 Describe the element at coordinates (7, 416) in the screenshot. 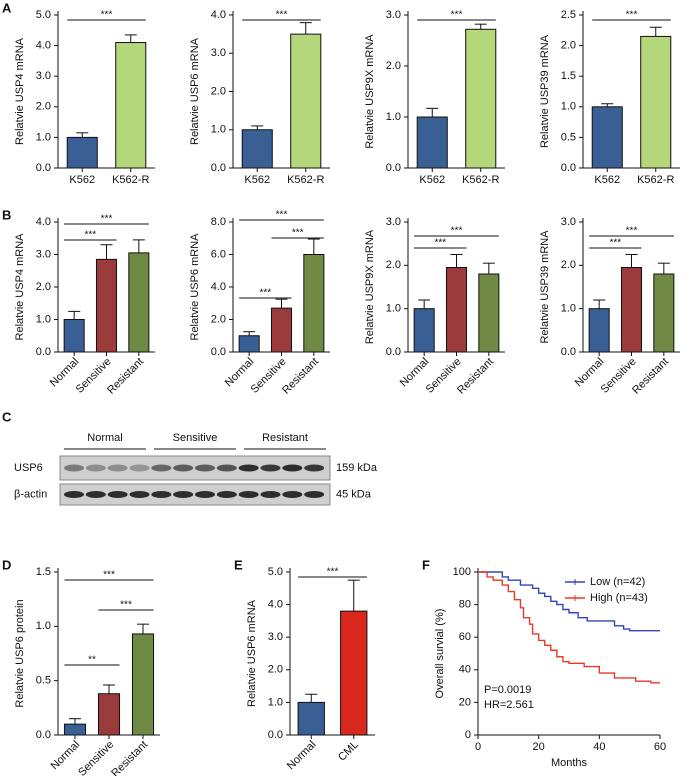

I see `panel-label: C` at that location.